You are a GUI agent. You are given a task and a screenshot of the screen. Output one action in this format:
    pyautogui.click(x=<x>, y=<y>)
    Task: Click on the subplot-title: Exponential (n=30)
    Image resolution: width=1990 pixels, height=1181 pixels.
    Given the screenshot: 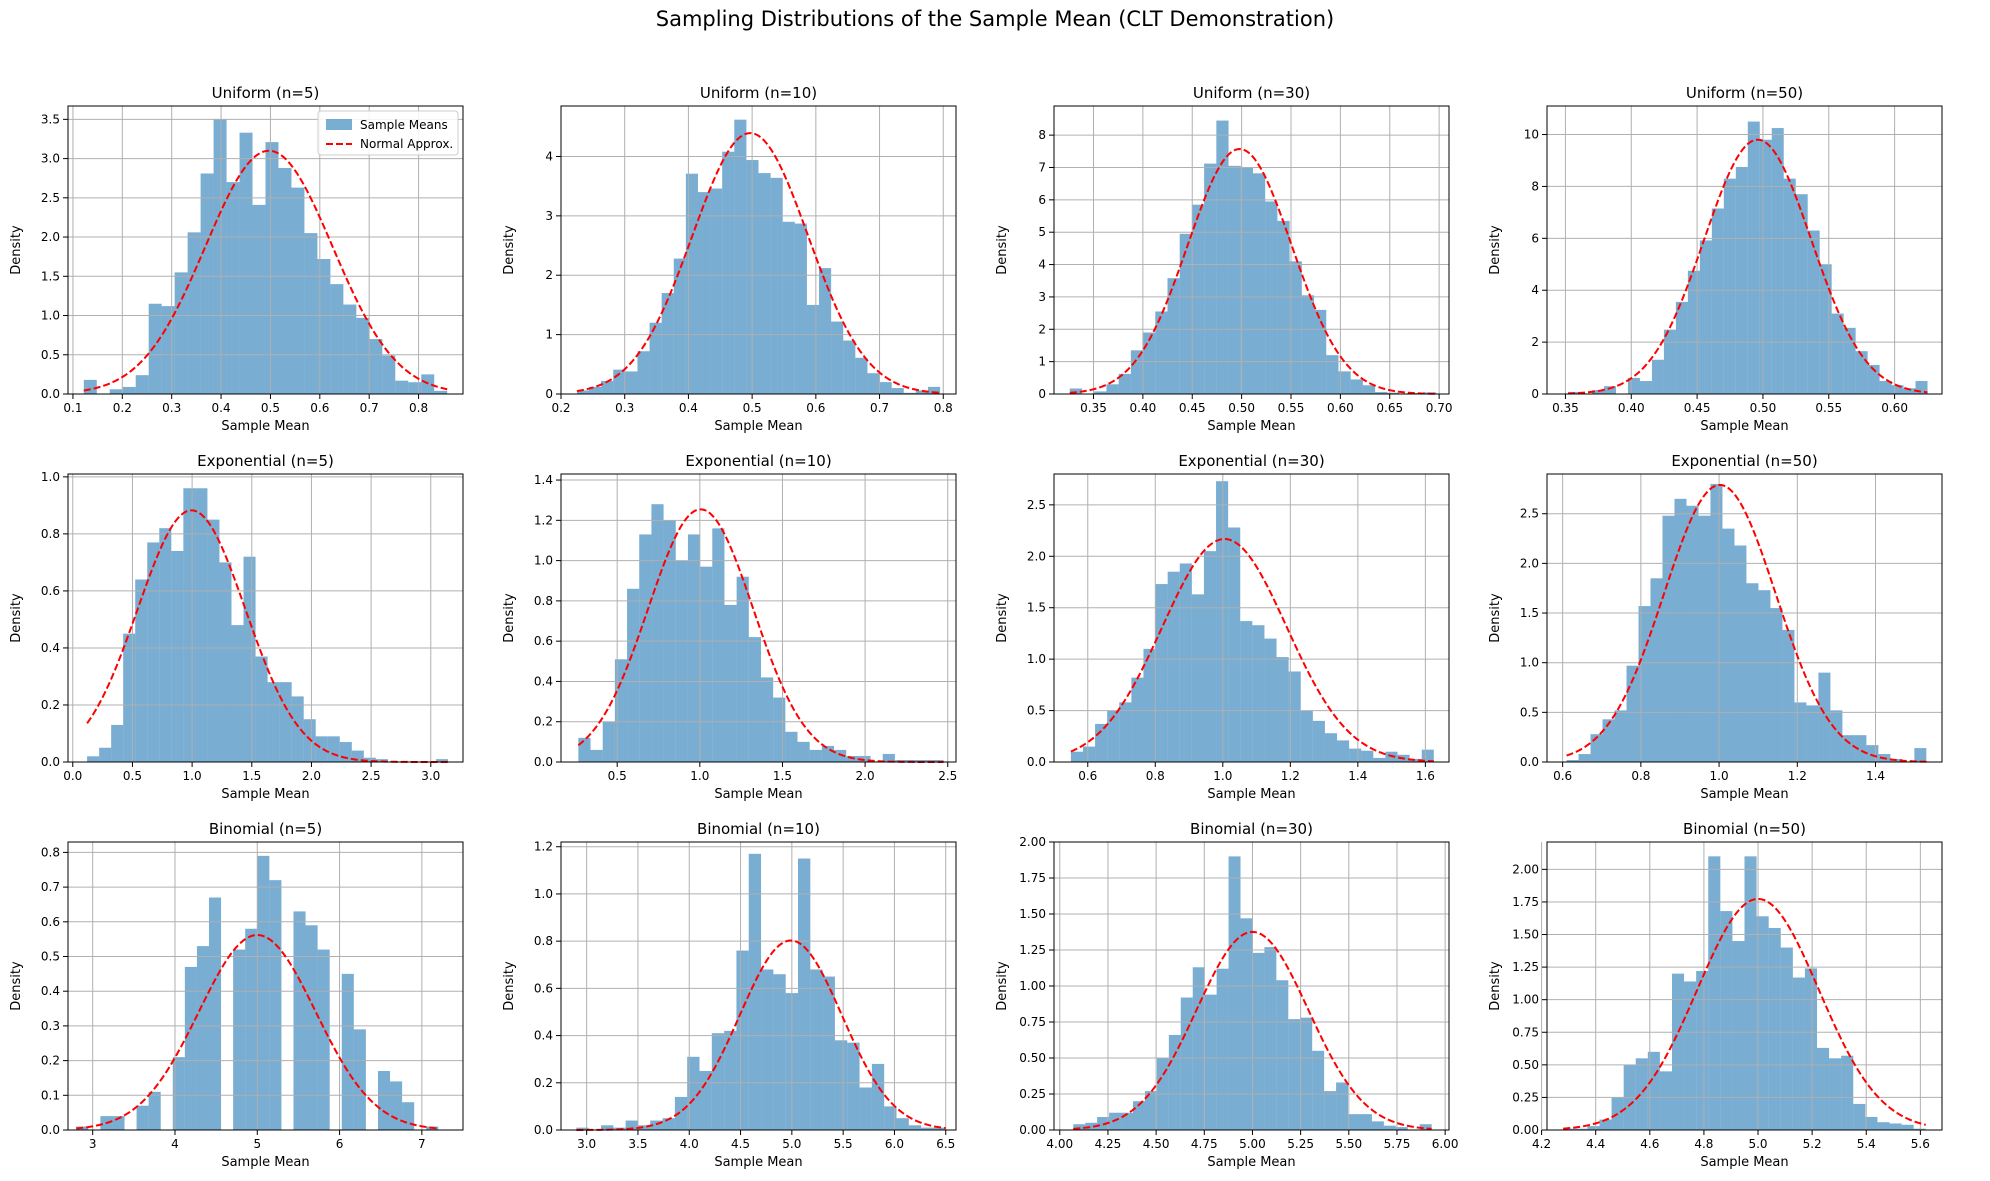 What is the action you would take?
    pyautogui.click(x=1251, y=461)
    